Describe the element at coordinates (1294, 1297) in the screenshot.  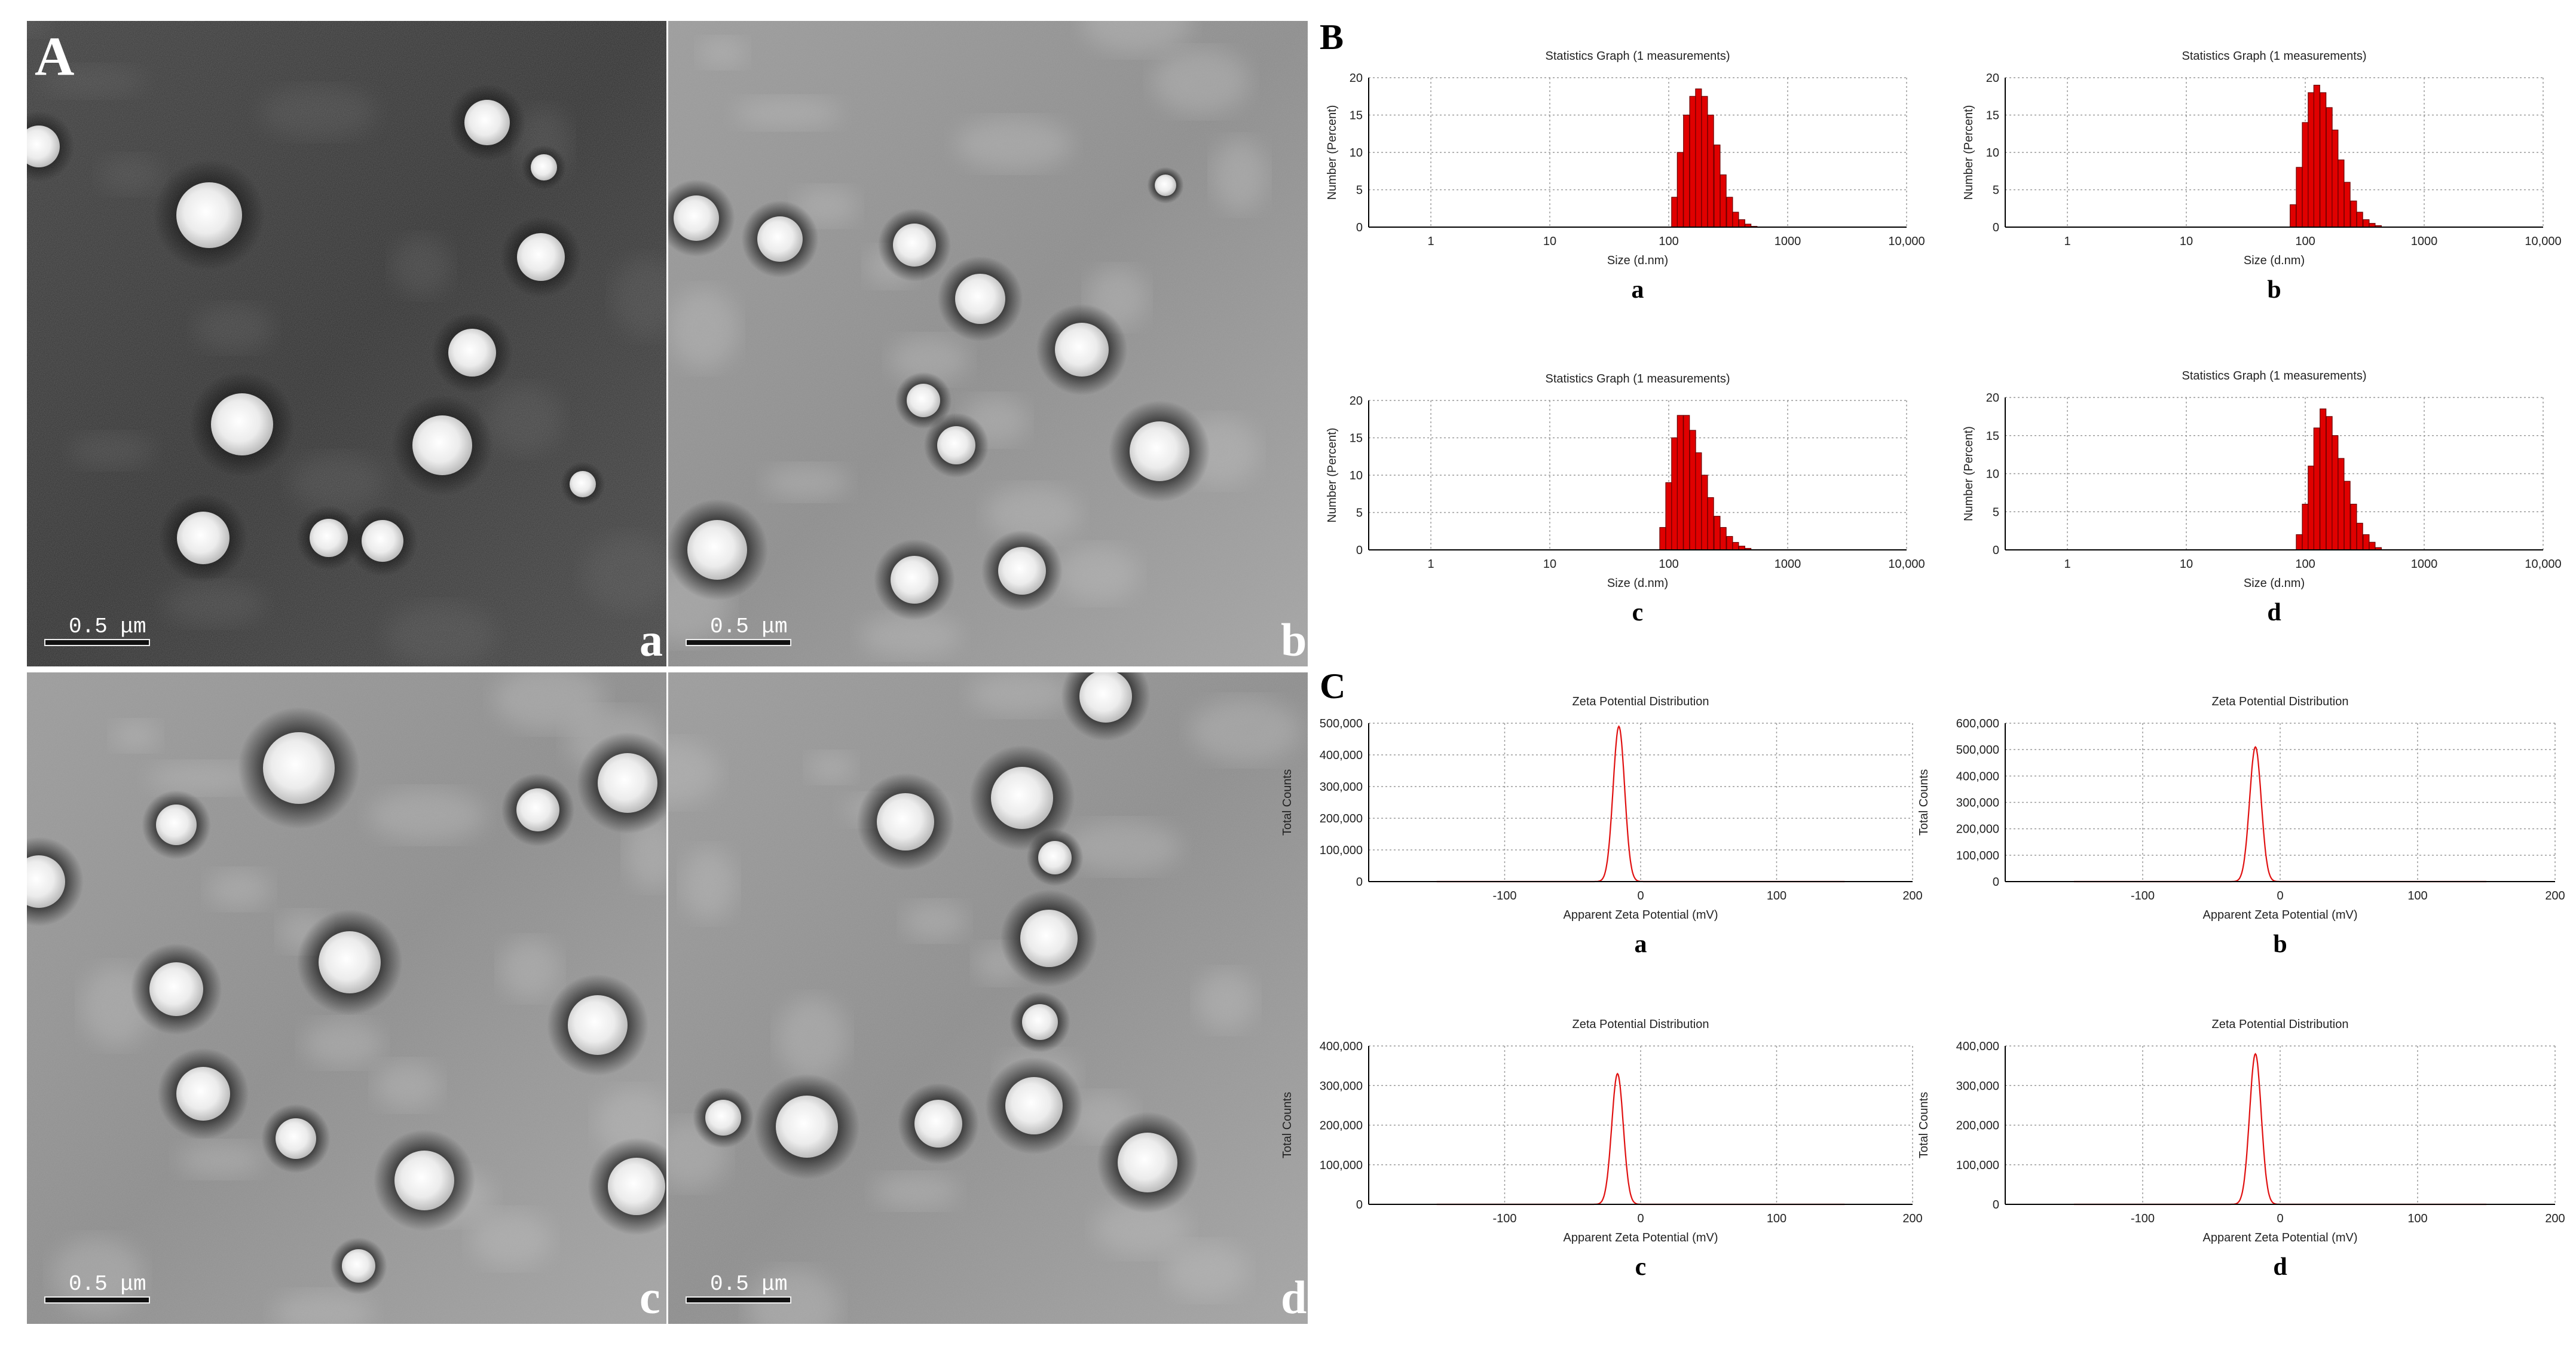
I see `tem-label-d: d` at that location.